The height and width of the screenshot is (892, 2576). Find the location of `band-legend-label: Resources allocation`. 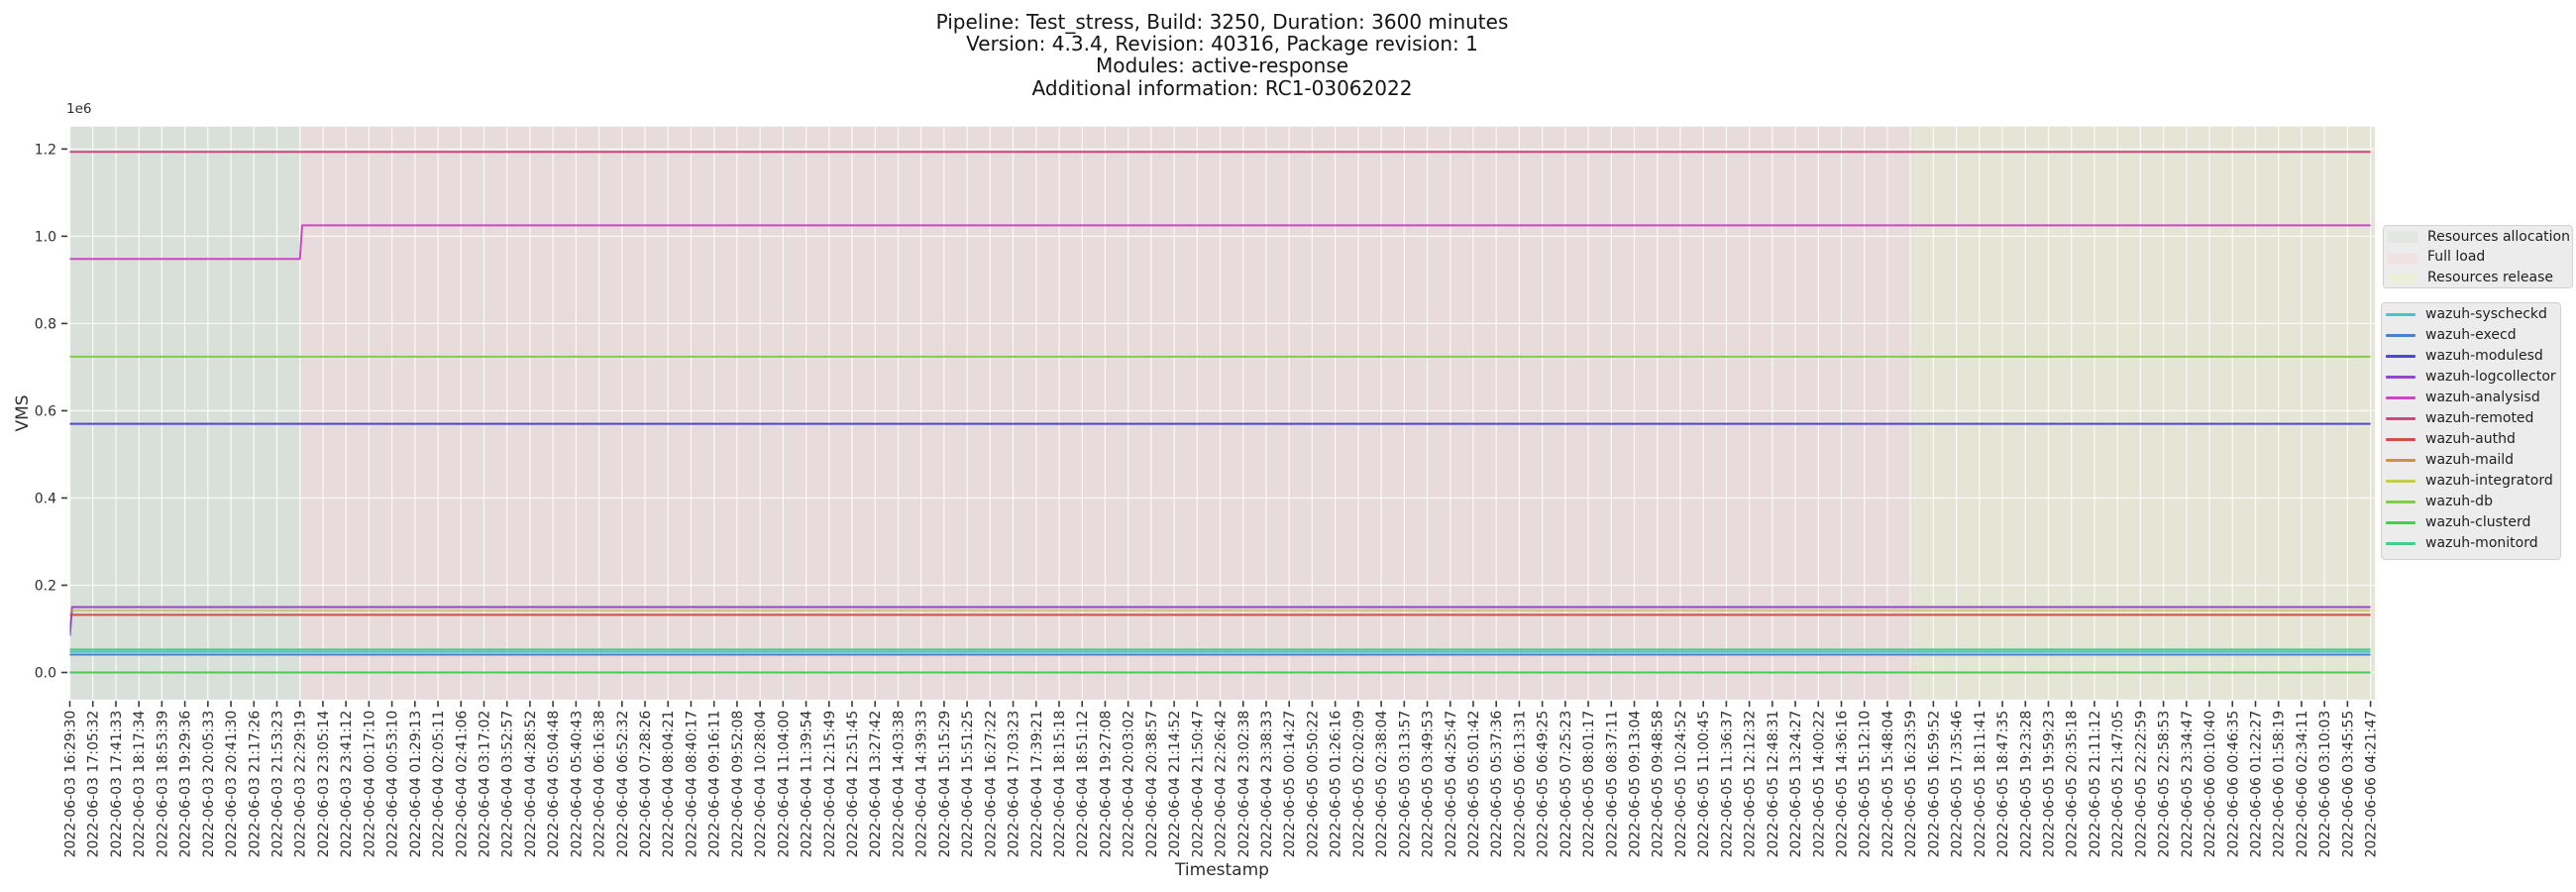

band-legend-label: Resources allocation is located at coordinates (2499, 236).